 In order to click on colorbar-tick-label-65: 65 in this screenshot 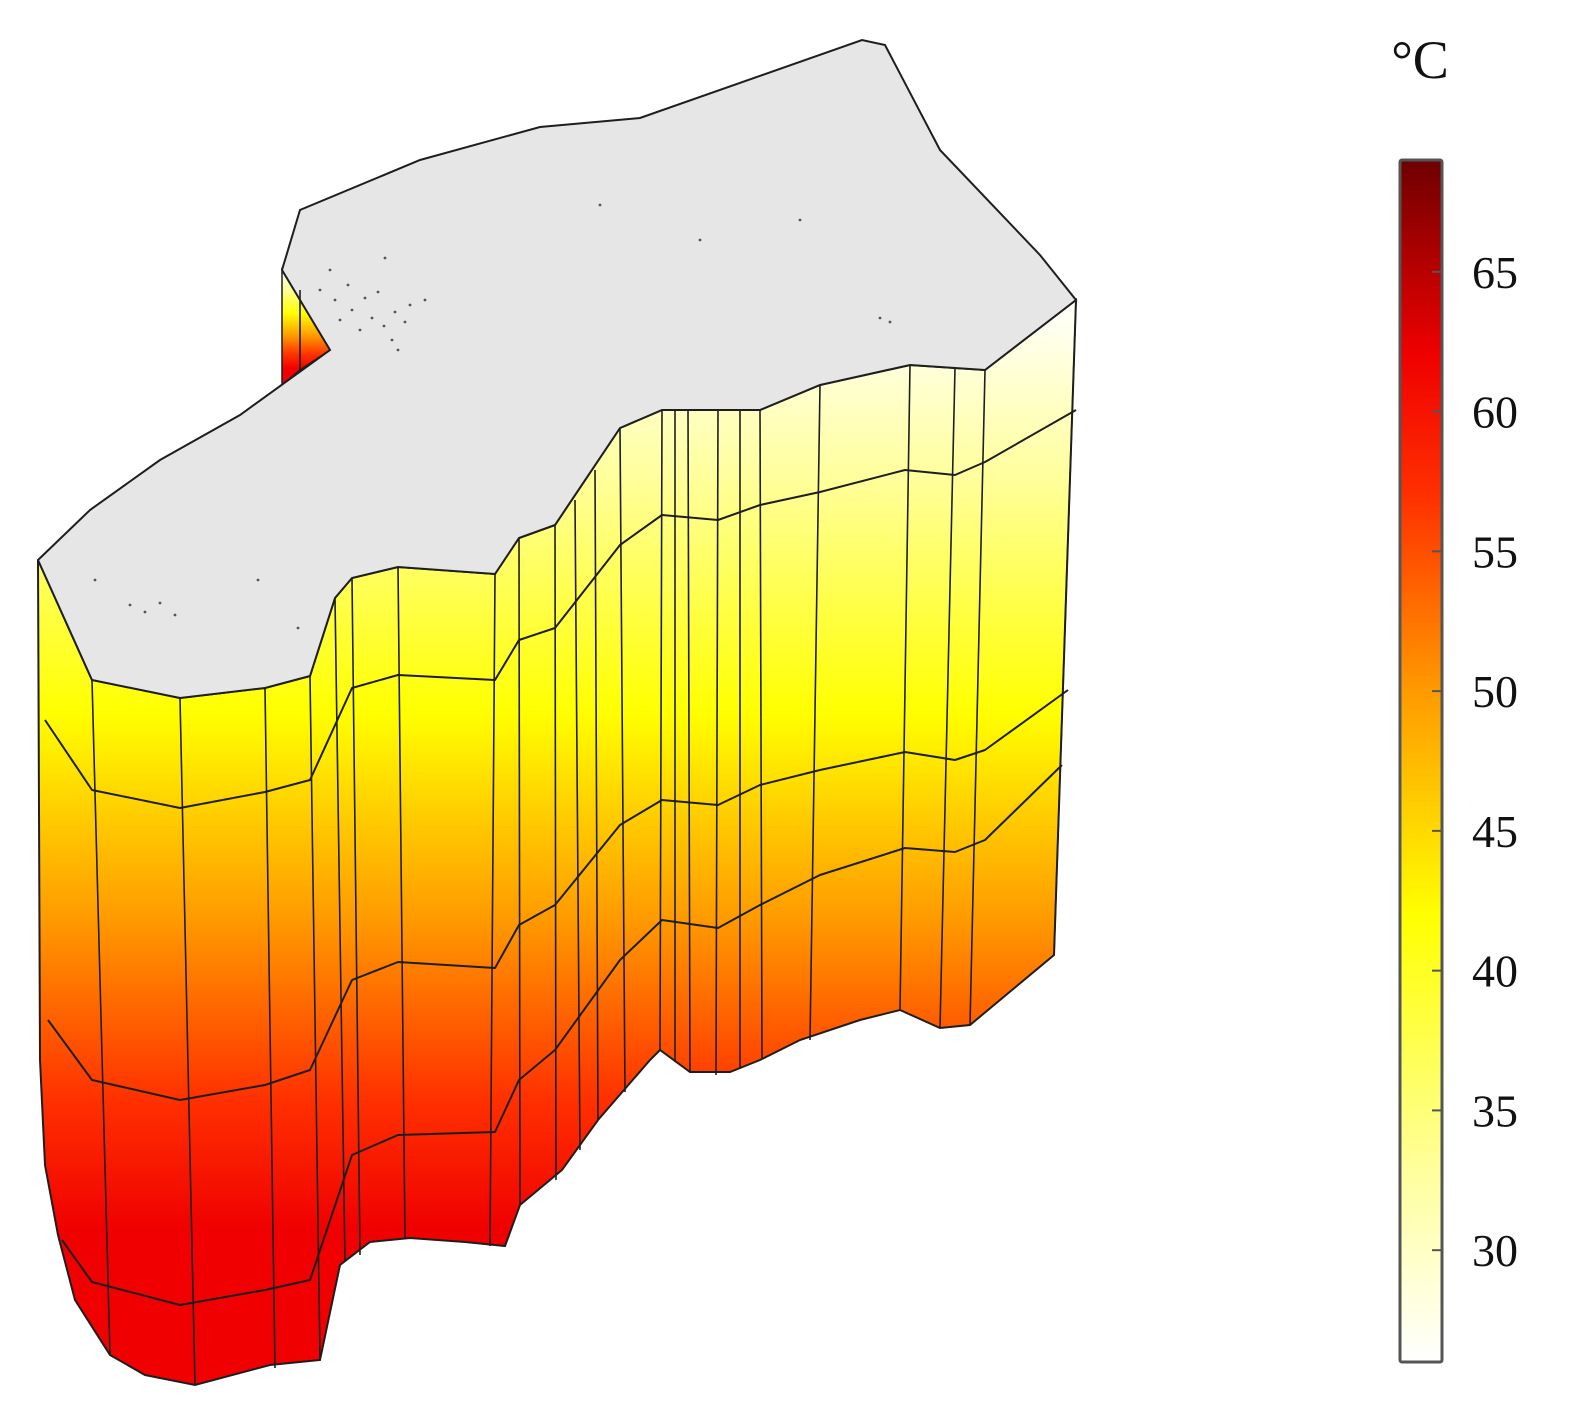, I will do `click(1495, 272)`.